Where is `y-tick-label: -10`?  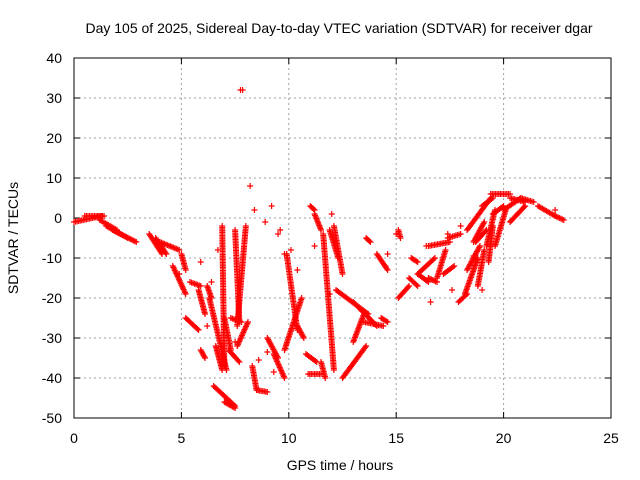 y-tick-label: -10 is located at coordinates (52, 258).